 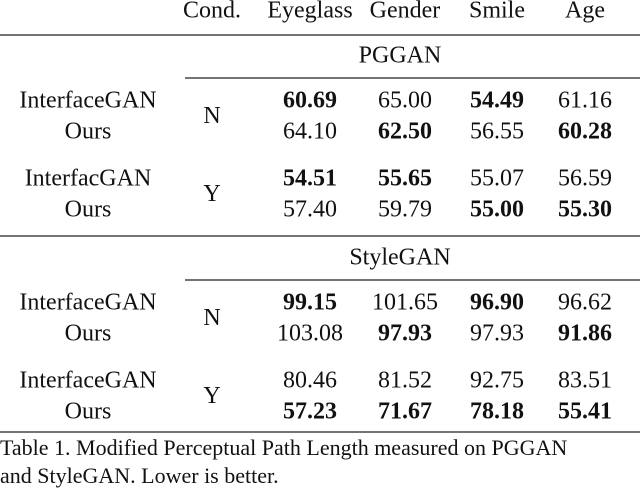 What do you see at coordinates (405, 412) in the screenshot?
I see `cell-value: 71.67` at bounding box center [405, 412].